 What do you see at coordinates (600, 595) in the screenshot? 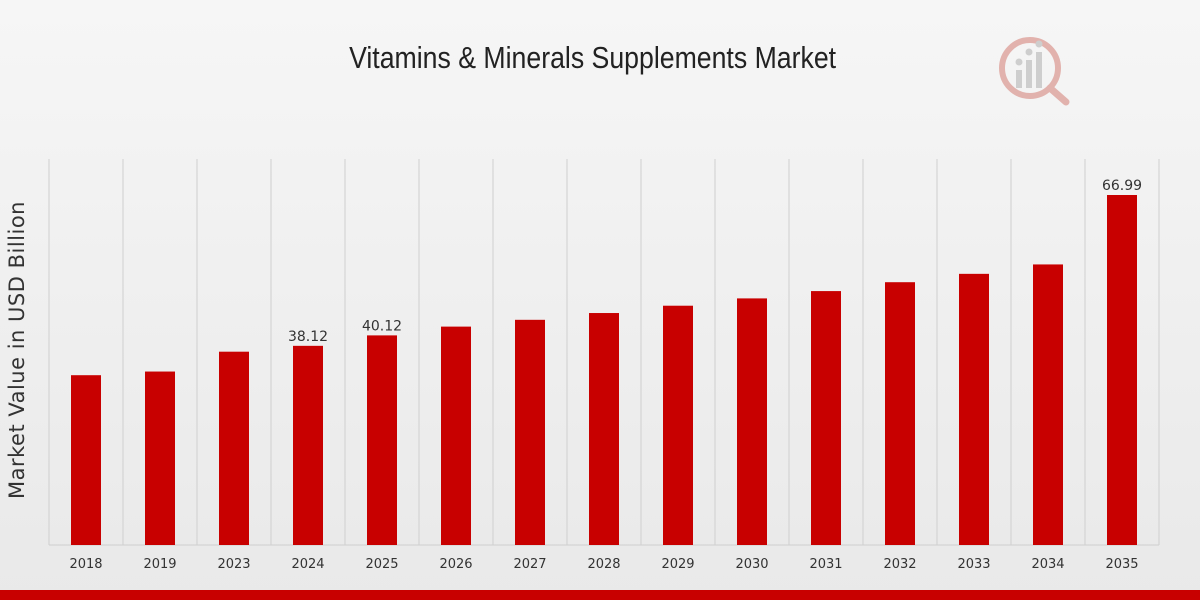
I see `bottom-accent-bar` at bounding box center [600, 595].